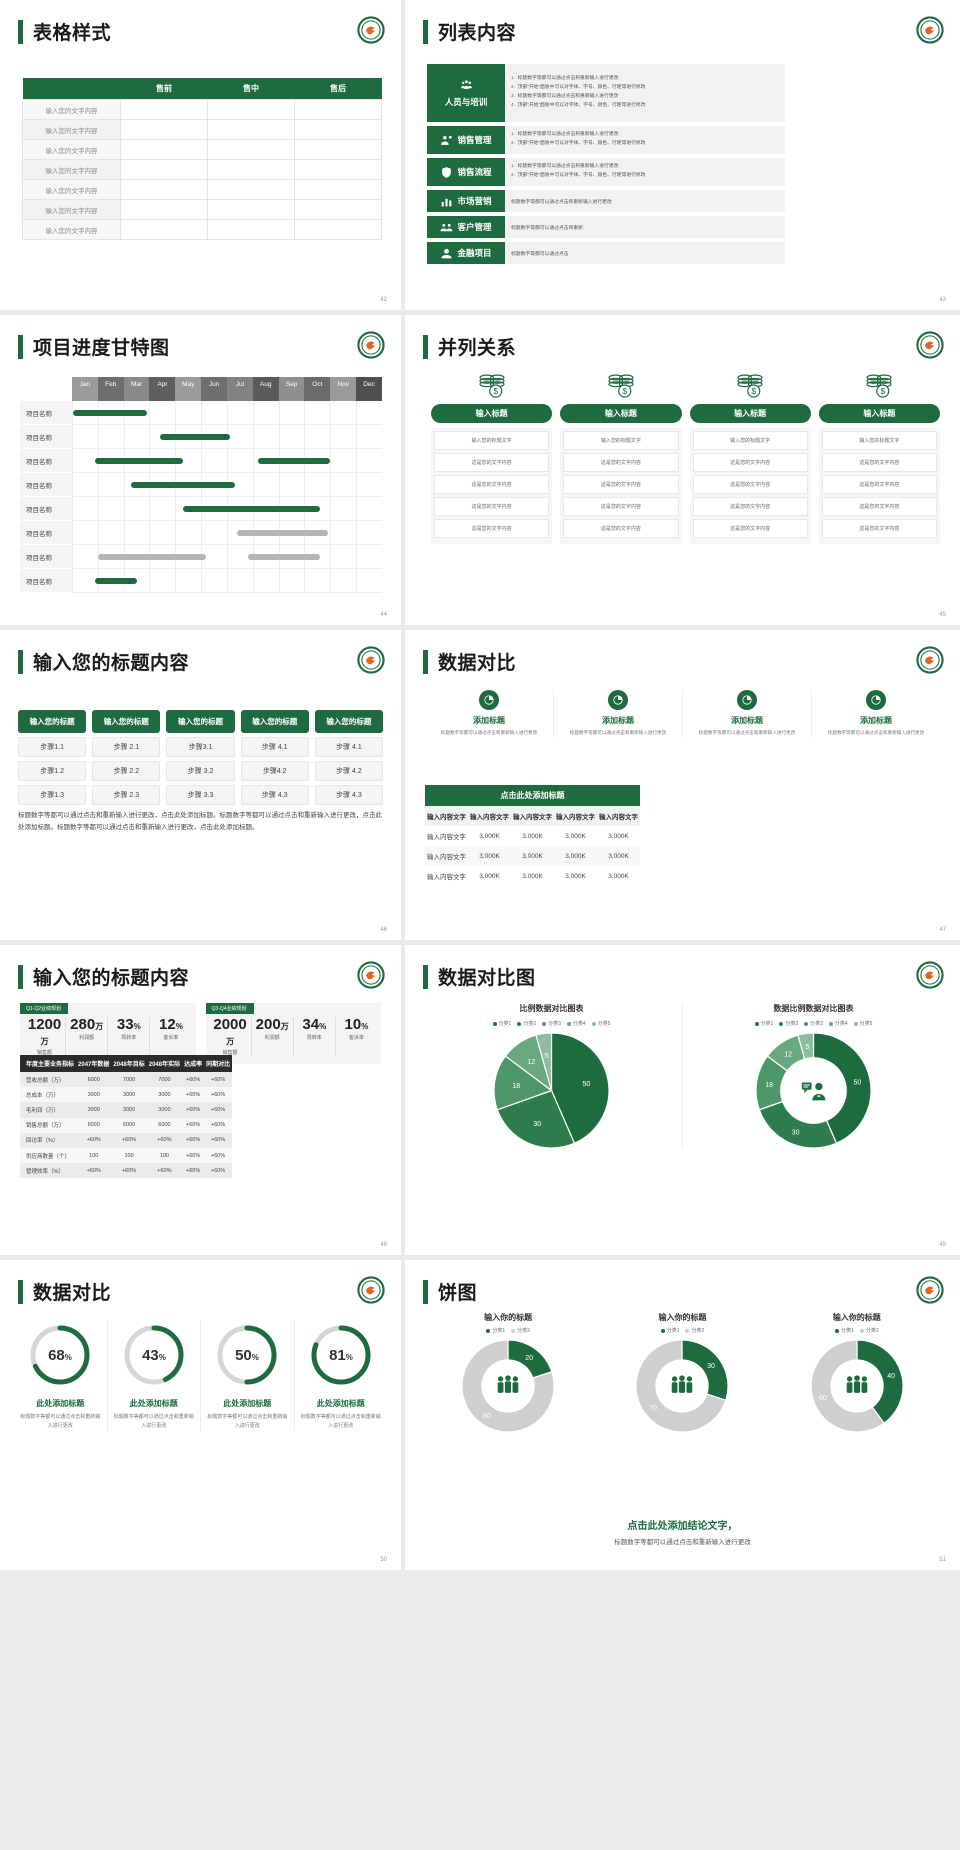 The width and height of the screenshot is (960, 1850). I want to click on list-item-tab-customer-management: 客户管理, so click(466, 227).